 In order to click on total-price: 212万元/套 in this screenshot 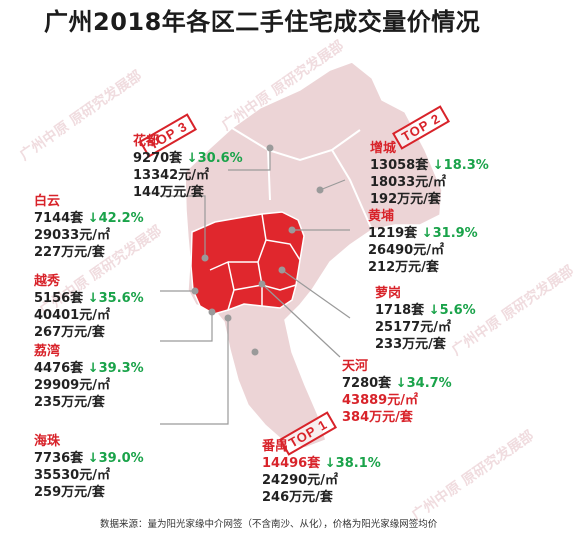, I will do `click(403, 267)`.